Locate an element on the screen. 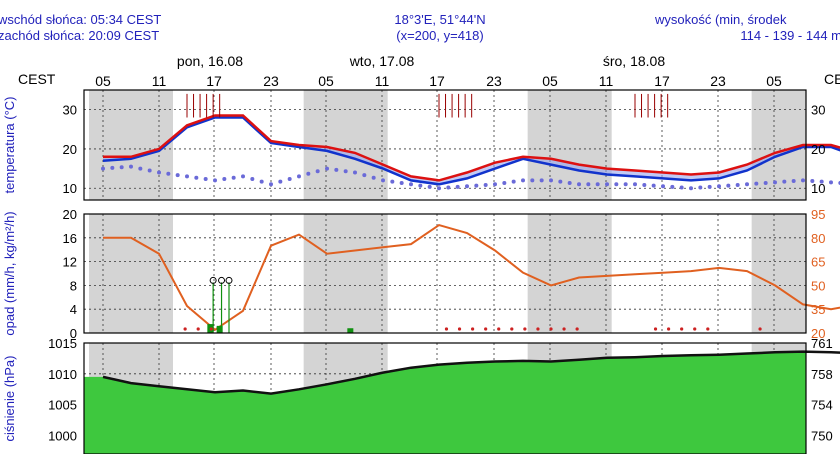  pressure-tick-label: 1010 is located at coordinates (62, 374).